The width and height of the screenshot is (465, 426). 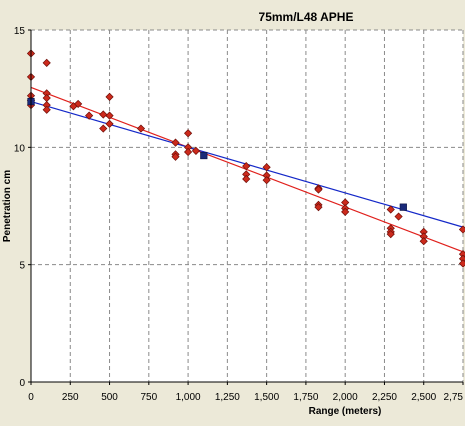 What do you see at coordinates (306, 17) in the screenshot?
I see `chart-title: 75mm/L48 APHE` at bounding box center [306, 17].